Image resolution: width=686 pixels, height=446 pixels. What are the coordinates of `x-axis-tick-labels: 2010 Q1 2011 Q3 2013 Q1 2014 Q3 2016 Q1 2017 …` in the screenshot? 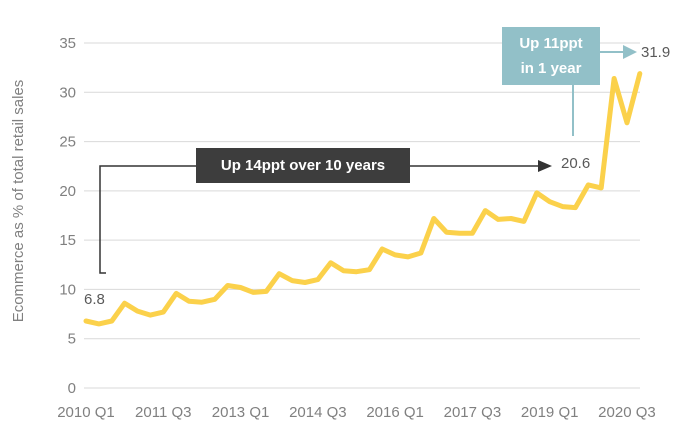 It's located at (356, 412).